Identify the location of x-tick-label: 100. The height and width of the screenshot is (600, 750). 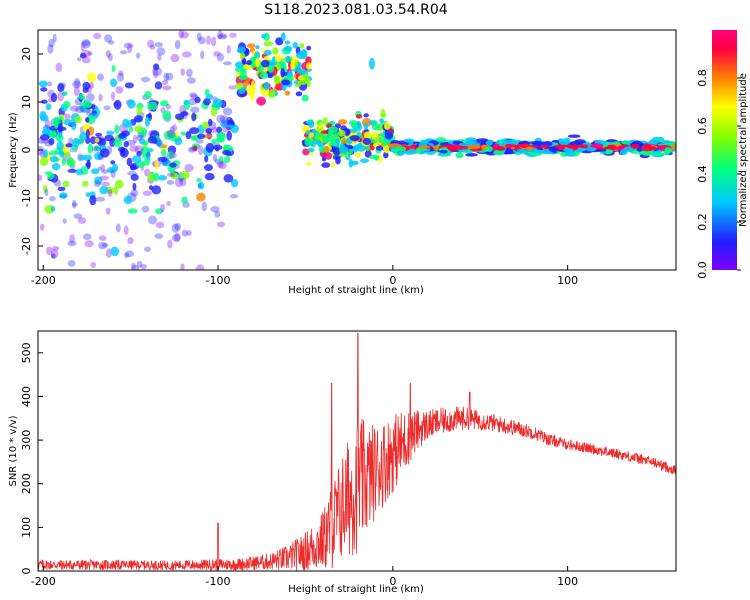
(567, 280).